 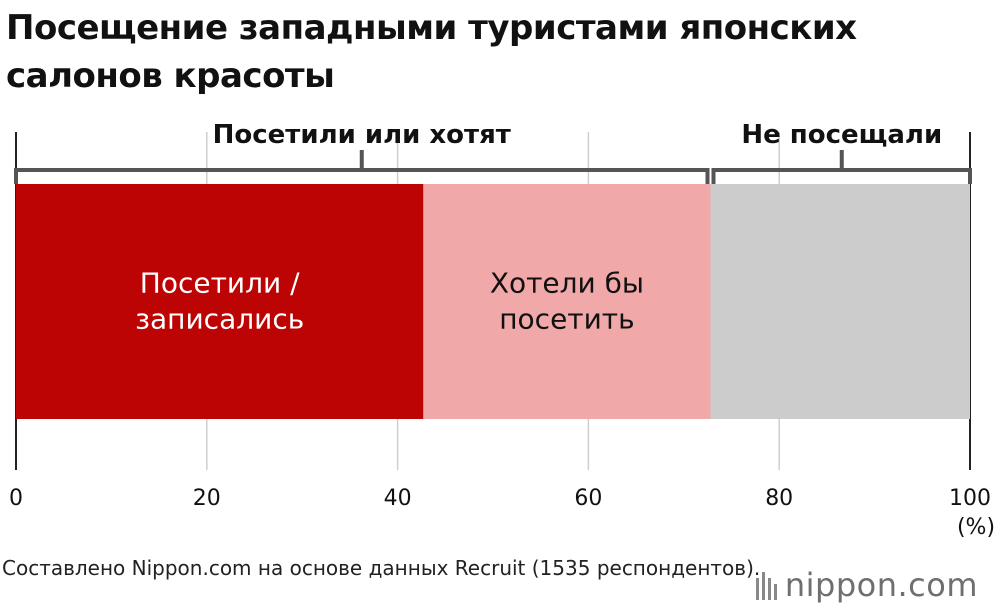 I want to click on group-bracket: Посетили или хотят, so click(x=362, y=152).